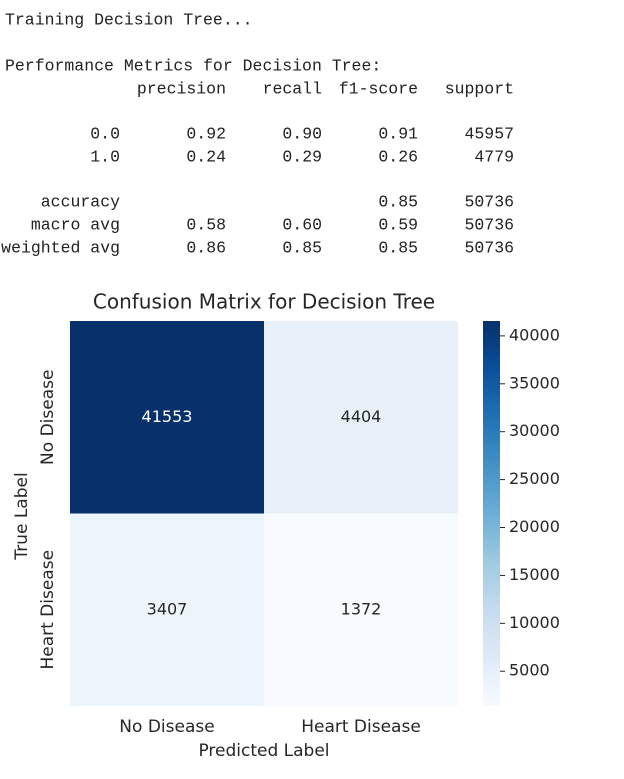 The width and height of the screenshot is (624, 779). What do you see at coordinates (529, 670) in the screenshot?
I see `colorbar-tick-label: 5000` at bounding box center [529, 670].